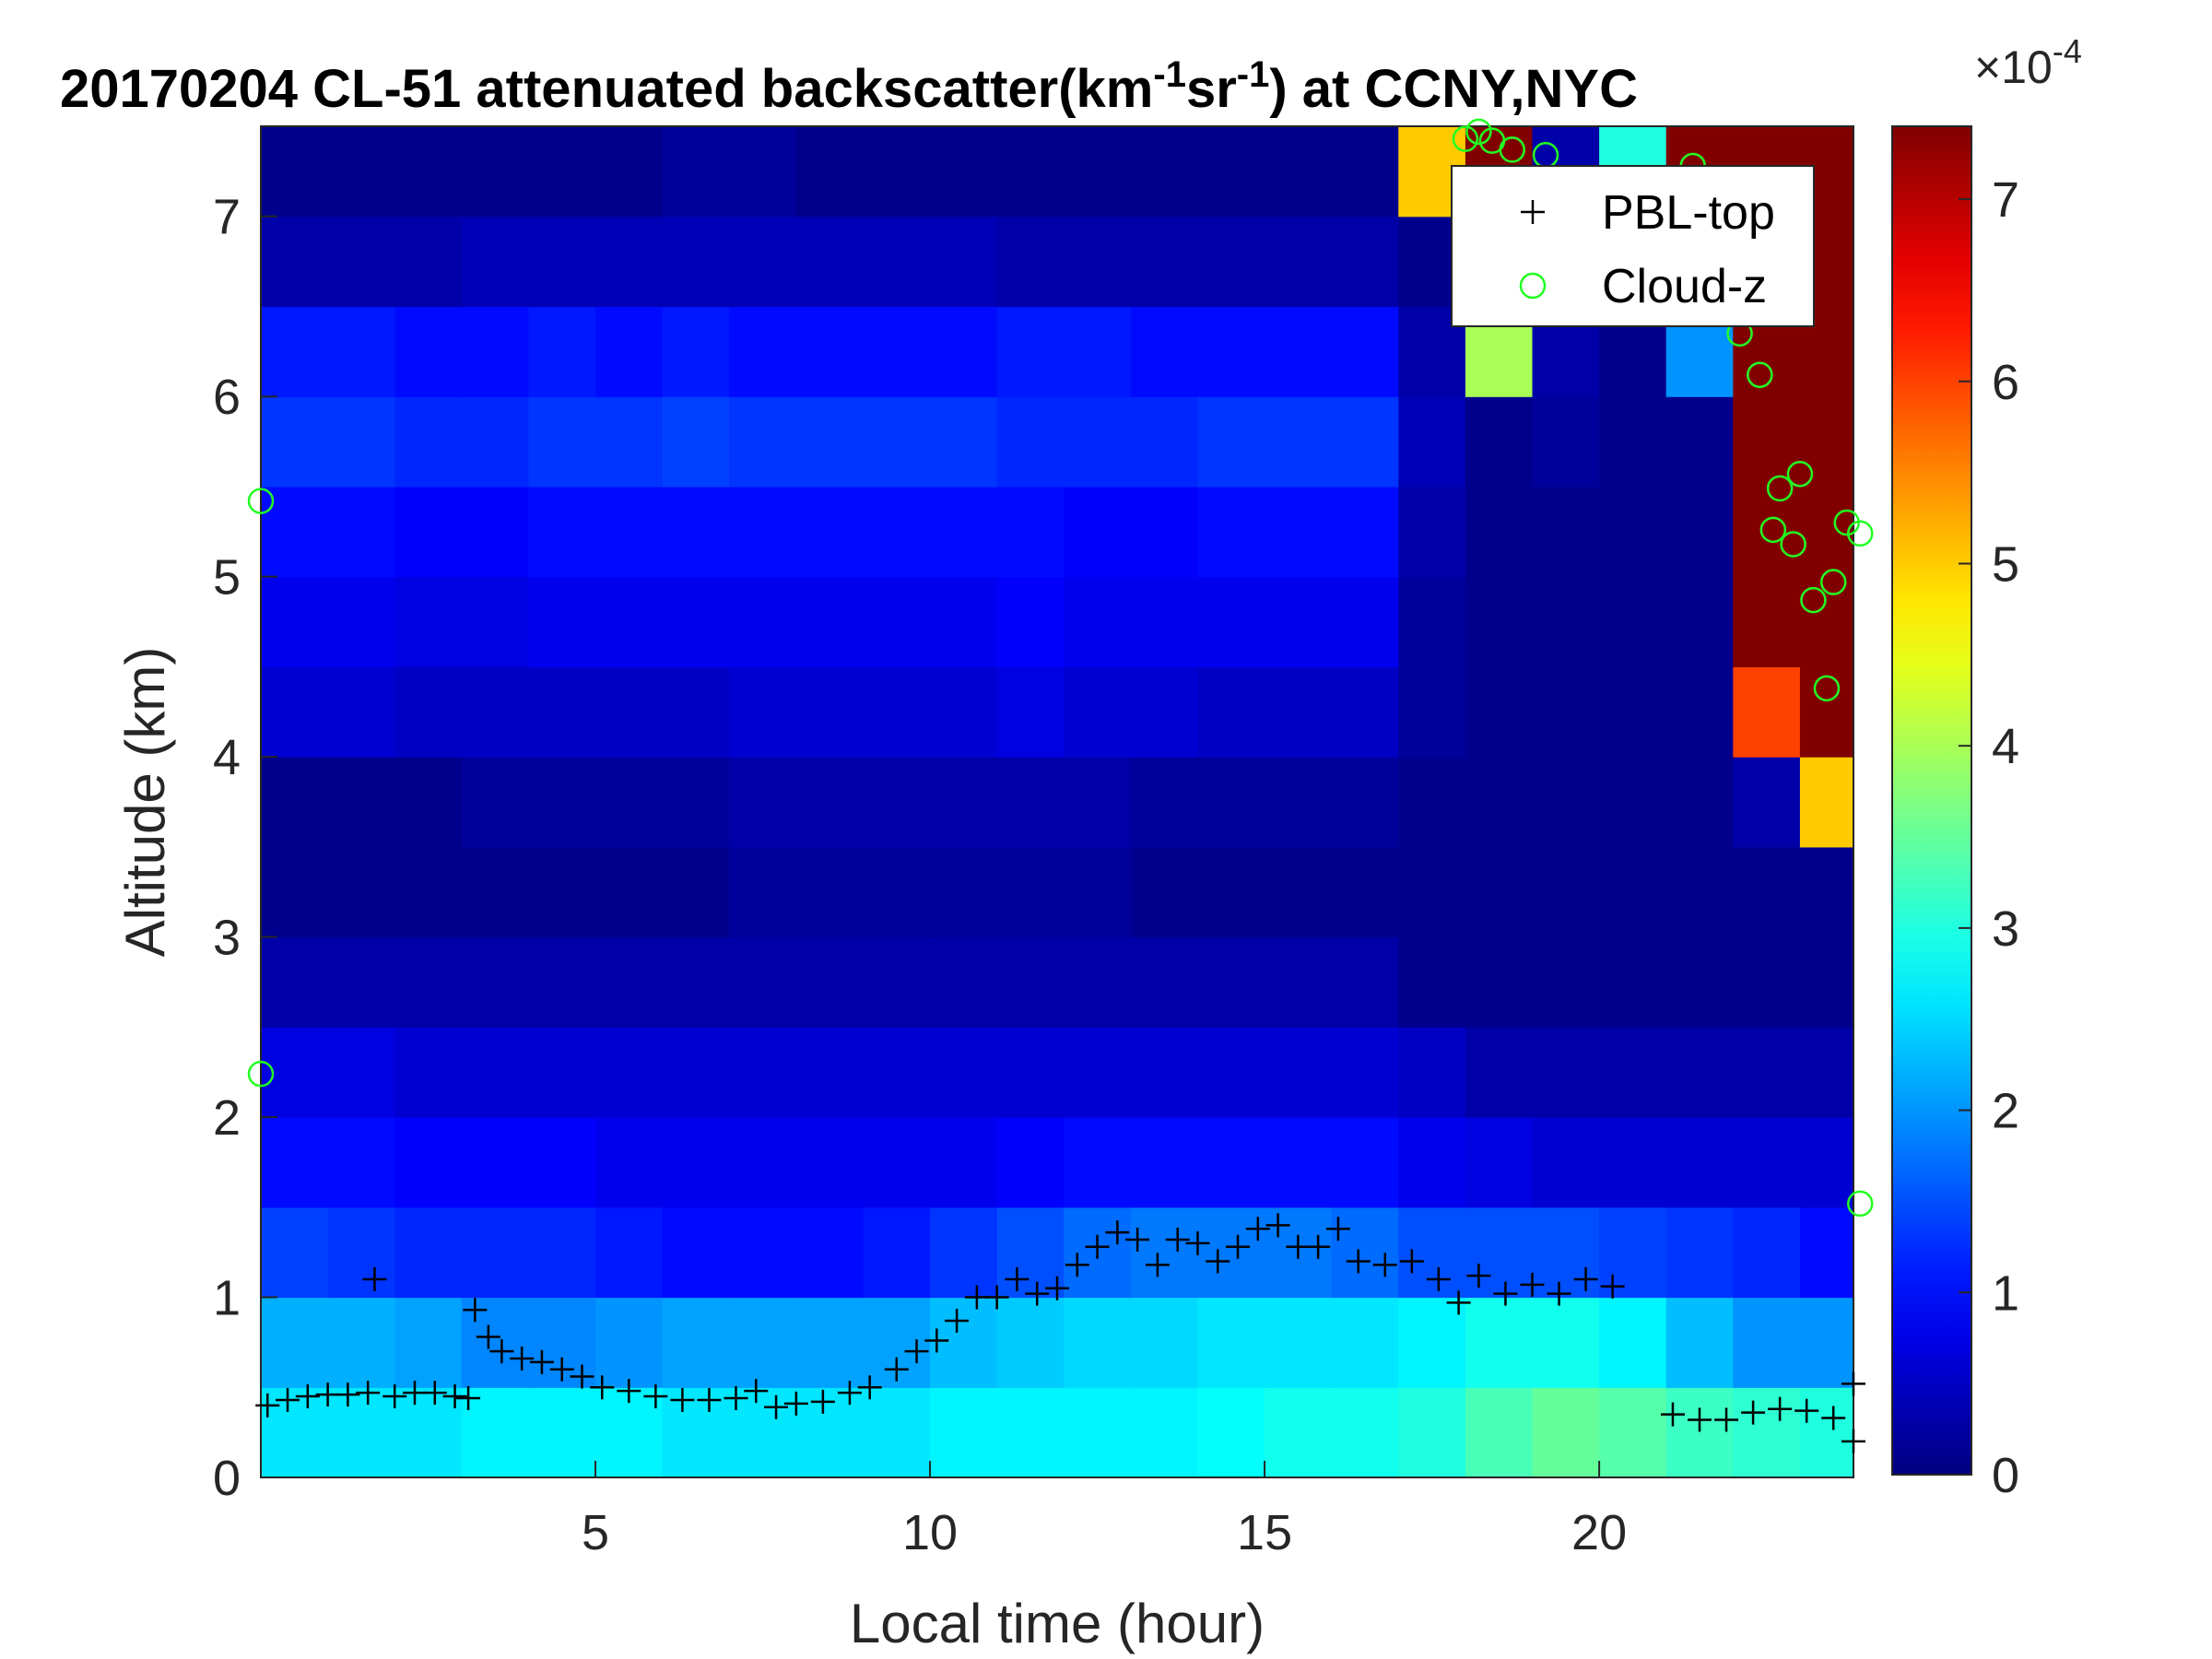 This screenshot has width=2212, height=1659. What do you see at coordinates (1453, 89) in the screenshot?
I see `title-part: ) at CCNY,NYC` at bounding box center [1453, 89].